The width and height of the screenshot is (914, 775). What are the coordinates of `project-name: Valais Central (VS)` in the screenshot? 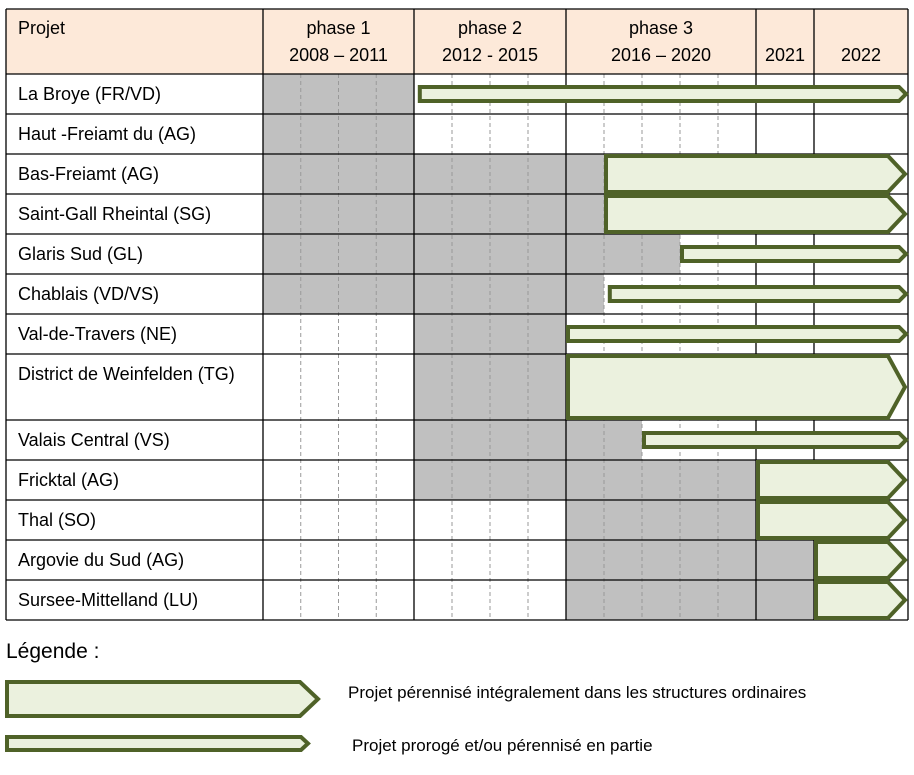 It's located at (94, 440).